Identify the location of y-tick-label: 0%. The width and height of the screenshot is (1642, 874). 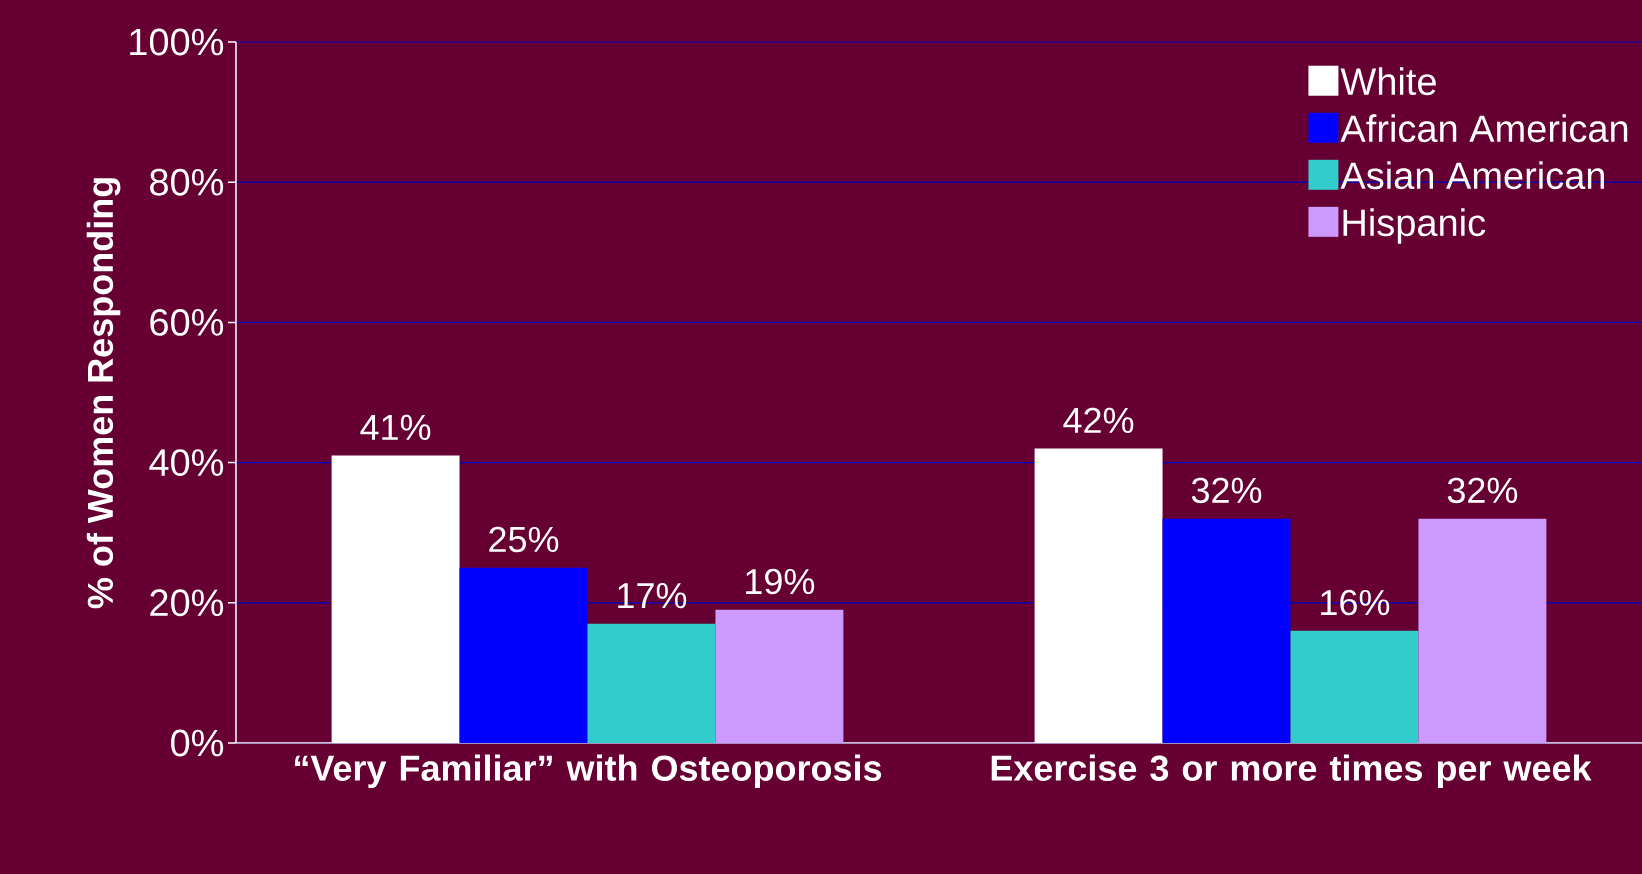
(197, 743).